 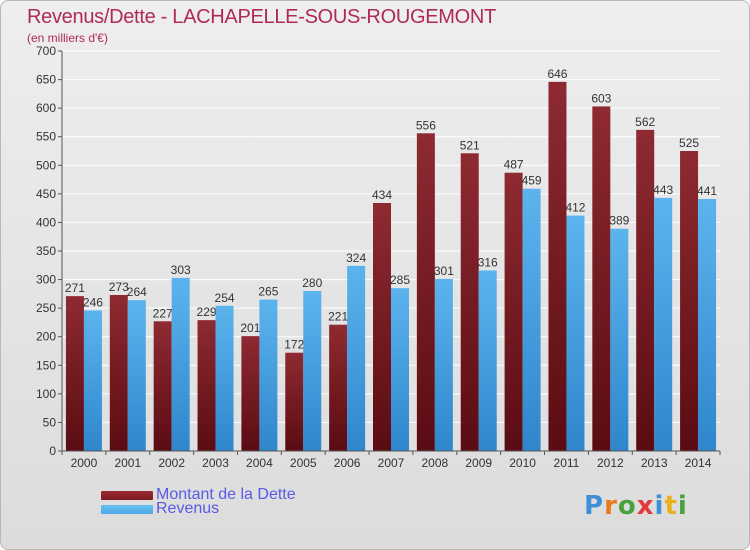 What do you see at coordinates (338, 317) in the screenshot?
I see `data-label-dette: 221` at bounding box center [338, 317].